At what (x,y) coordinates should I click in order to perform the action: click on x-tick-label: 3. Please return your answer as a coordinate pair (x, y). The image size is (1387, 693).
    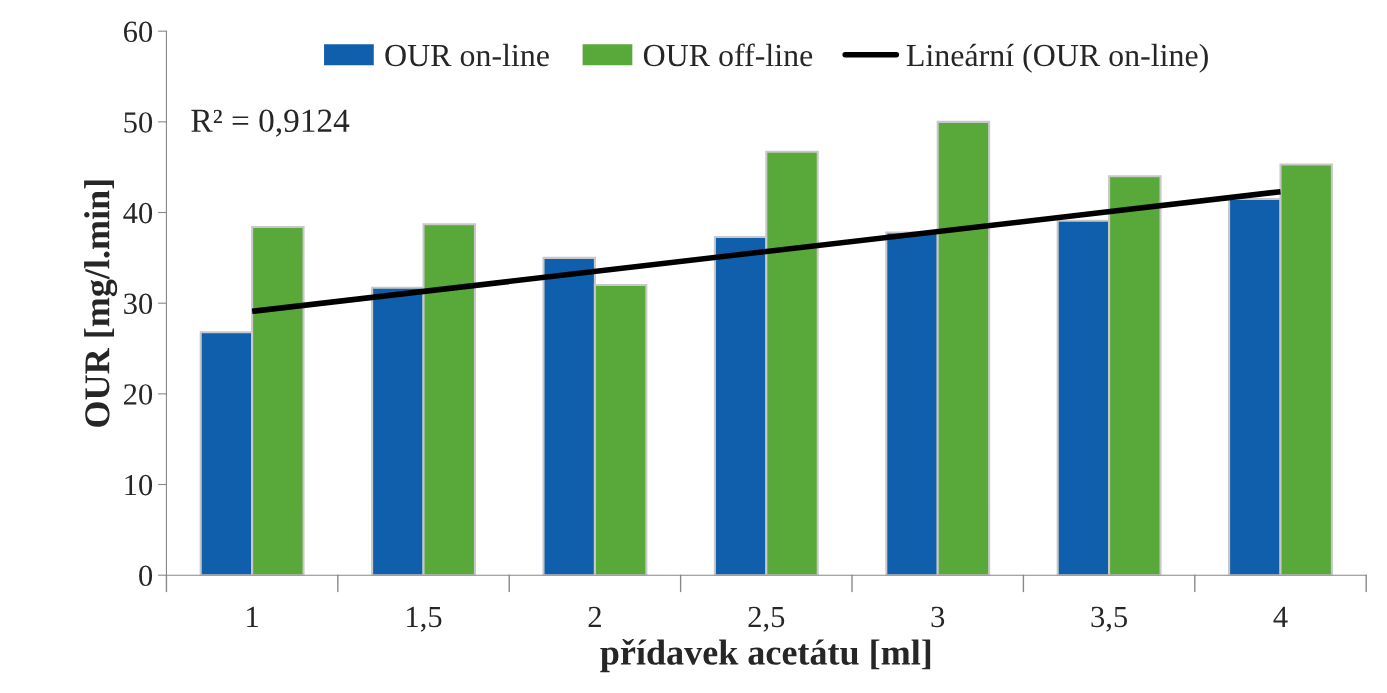
    Looking at the image, I should click on (938, 617).